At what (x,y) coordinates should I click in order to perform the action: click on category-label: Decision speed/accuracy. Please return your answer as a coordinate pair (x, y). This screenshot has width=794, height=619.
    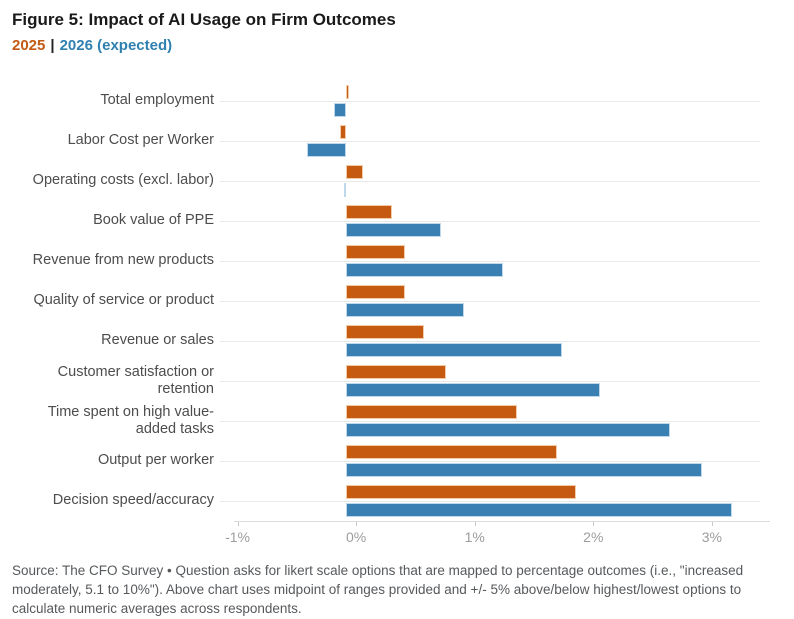
    Looking at the image, I should click on (133, 500).